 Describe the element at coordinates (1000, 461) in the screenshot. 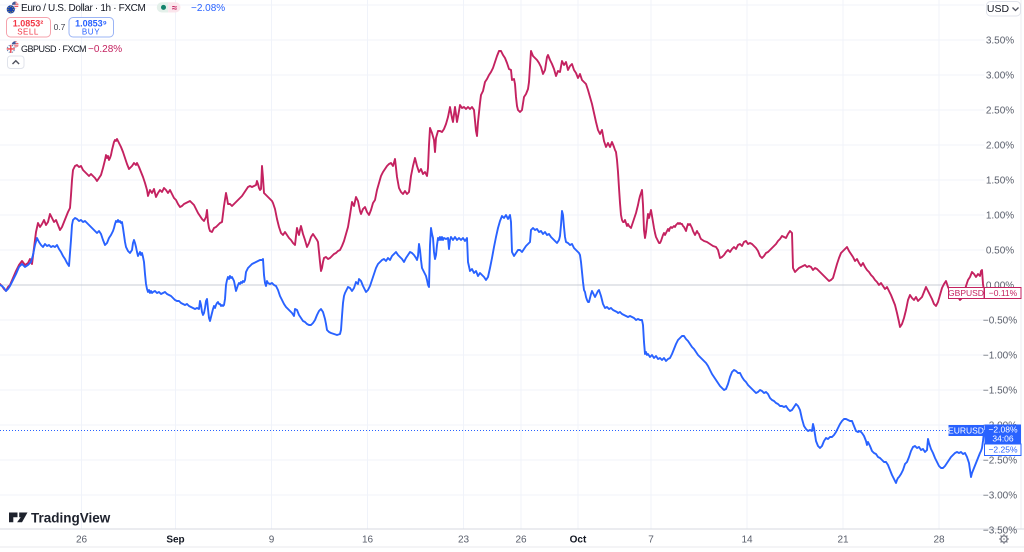

I see `svg-text: −2.50%` at that location.